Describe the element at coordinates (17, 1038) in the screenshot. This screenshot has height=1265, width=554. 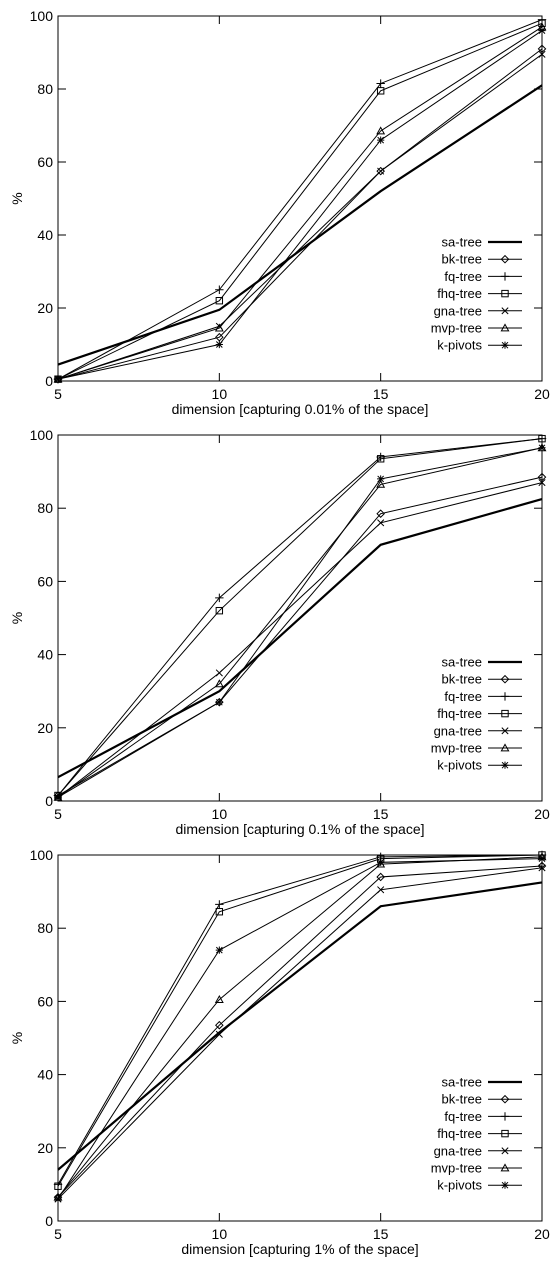
I see `chart-3-y-axis-label: %` at that location.